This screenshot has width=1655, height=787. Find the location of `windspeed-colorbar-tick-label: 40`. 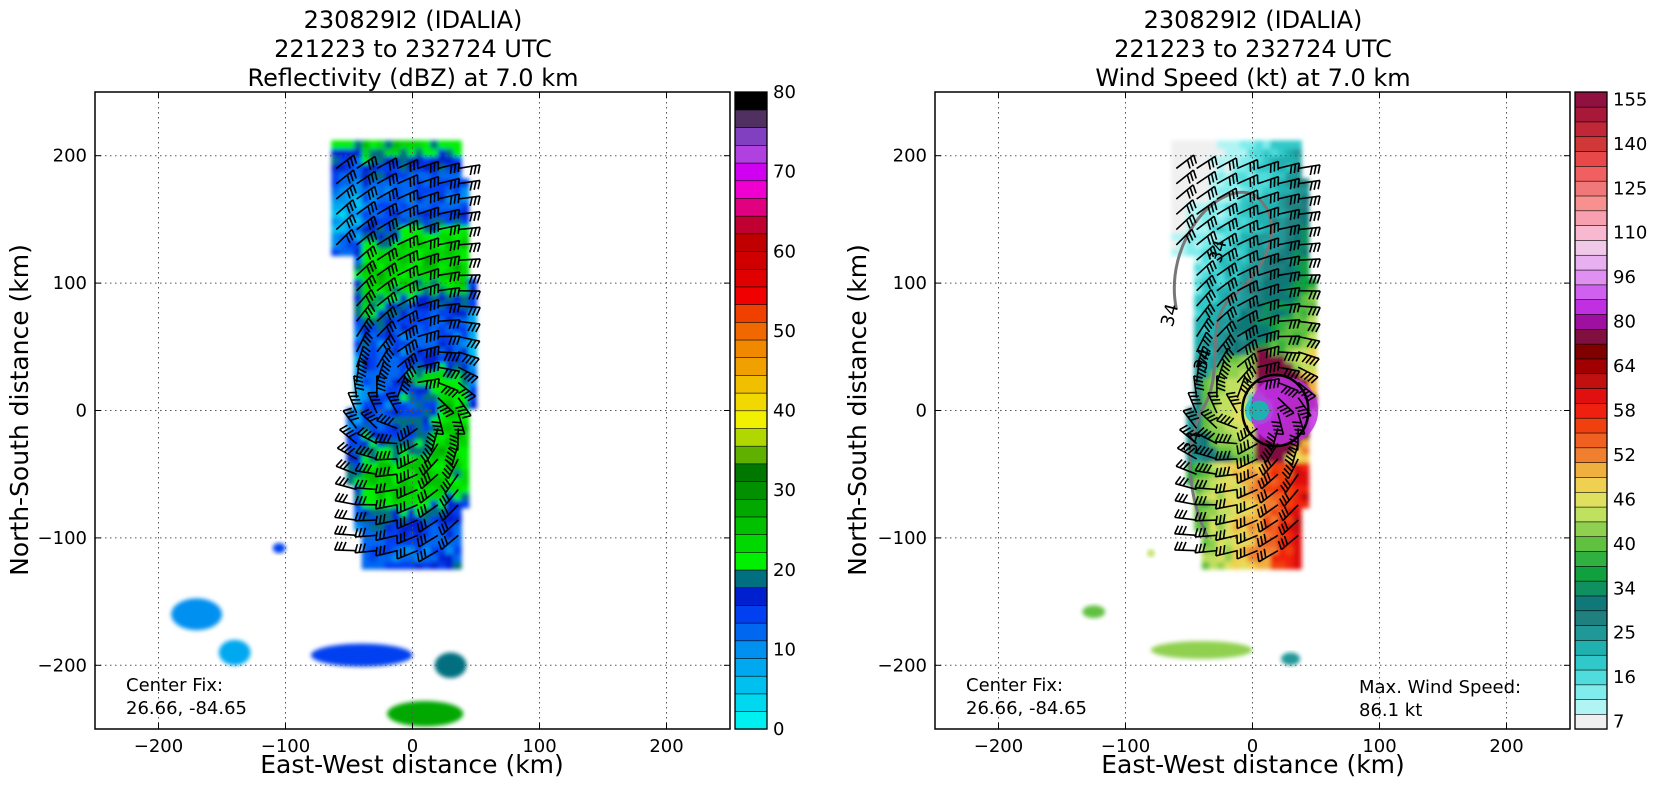

windspeed-colorbar-tick-label: 40 is located at coordinates (1624, 544).